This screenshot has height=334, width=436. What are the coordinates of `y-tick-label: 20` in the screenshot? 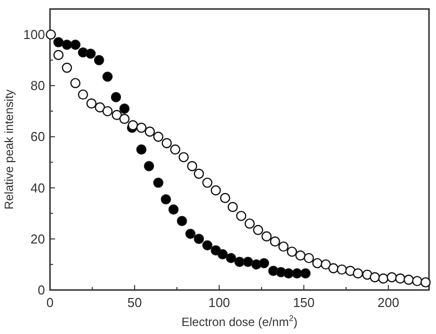 It's located at (37, 238).